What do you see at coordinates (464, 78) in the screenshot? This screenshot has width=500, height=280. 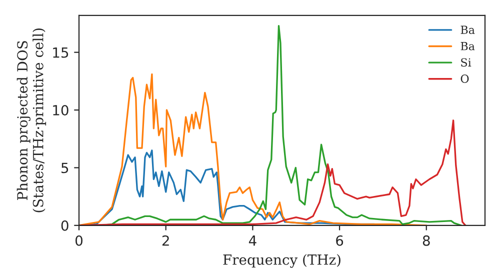 I see `legend-label: O` at bounding box center [464, 78].